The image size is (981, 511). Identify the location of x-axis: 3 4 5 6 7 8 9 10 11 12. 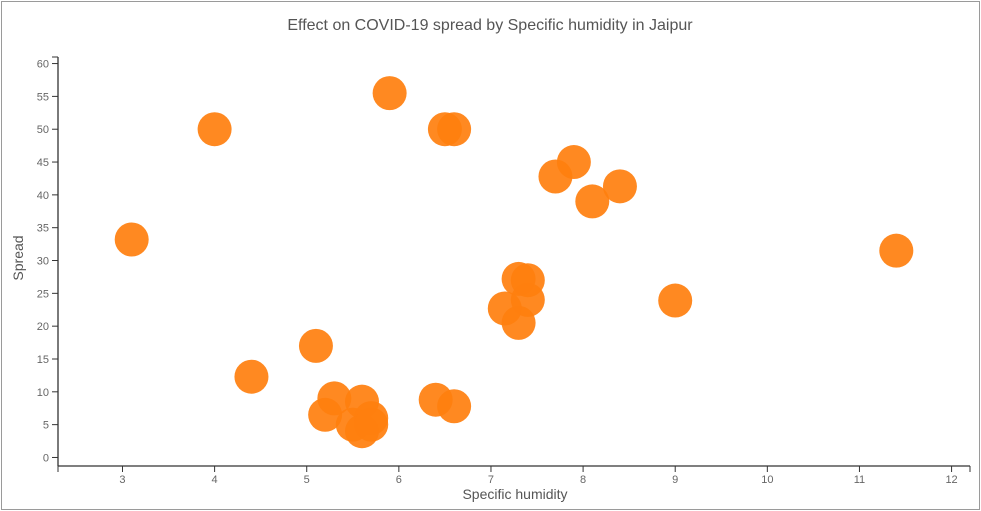
(514, 475).